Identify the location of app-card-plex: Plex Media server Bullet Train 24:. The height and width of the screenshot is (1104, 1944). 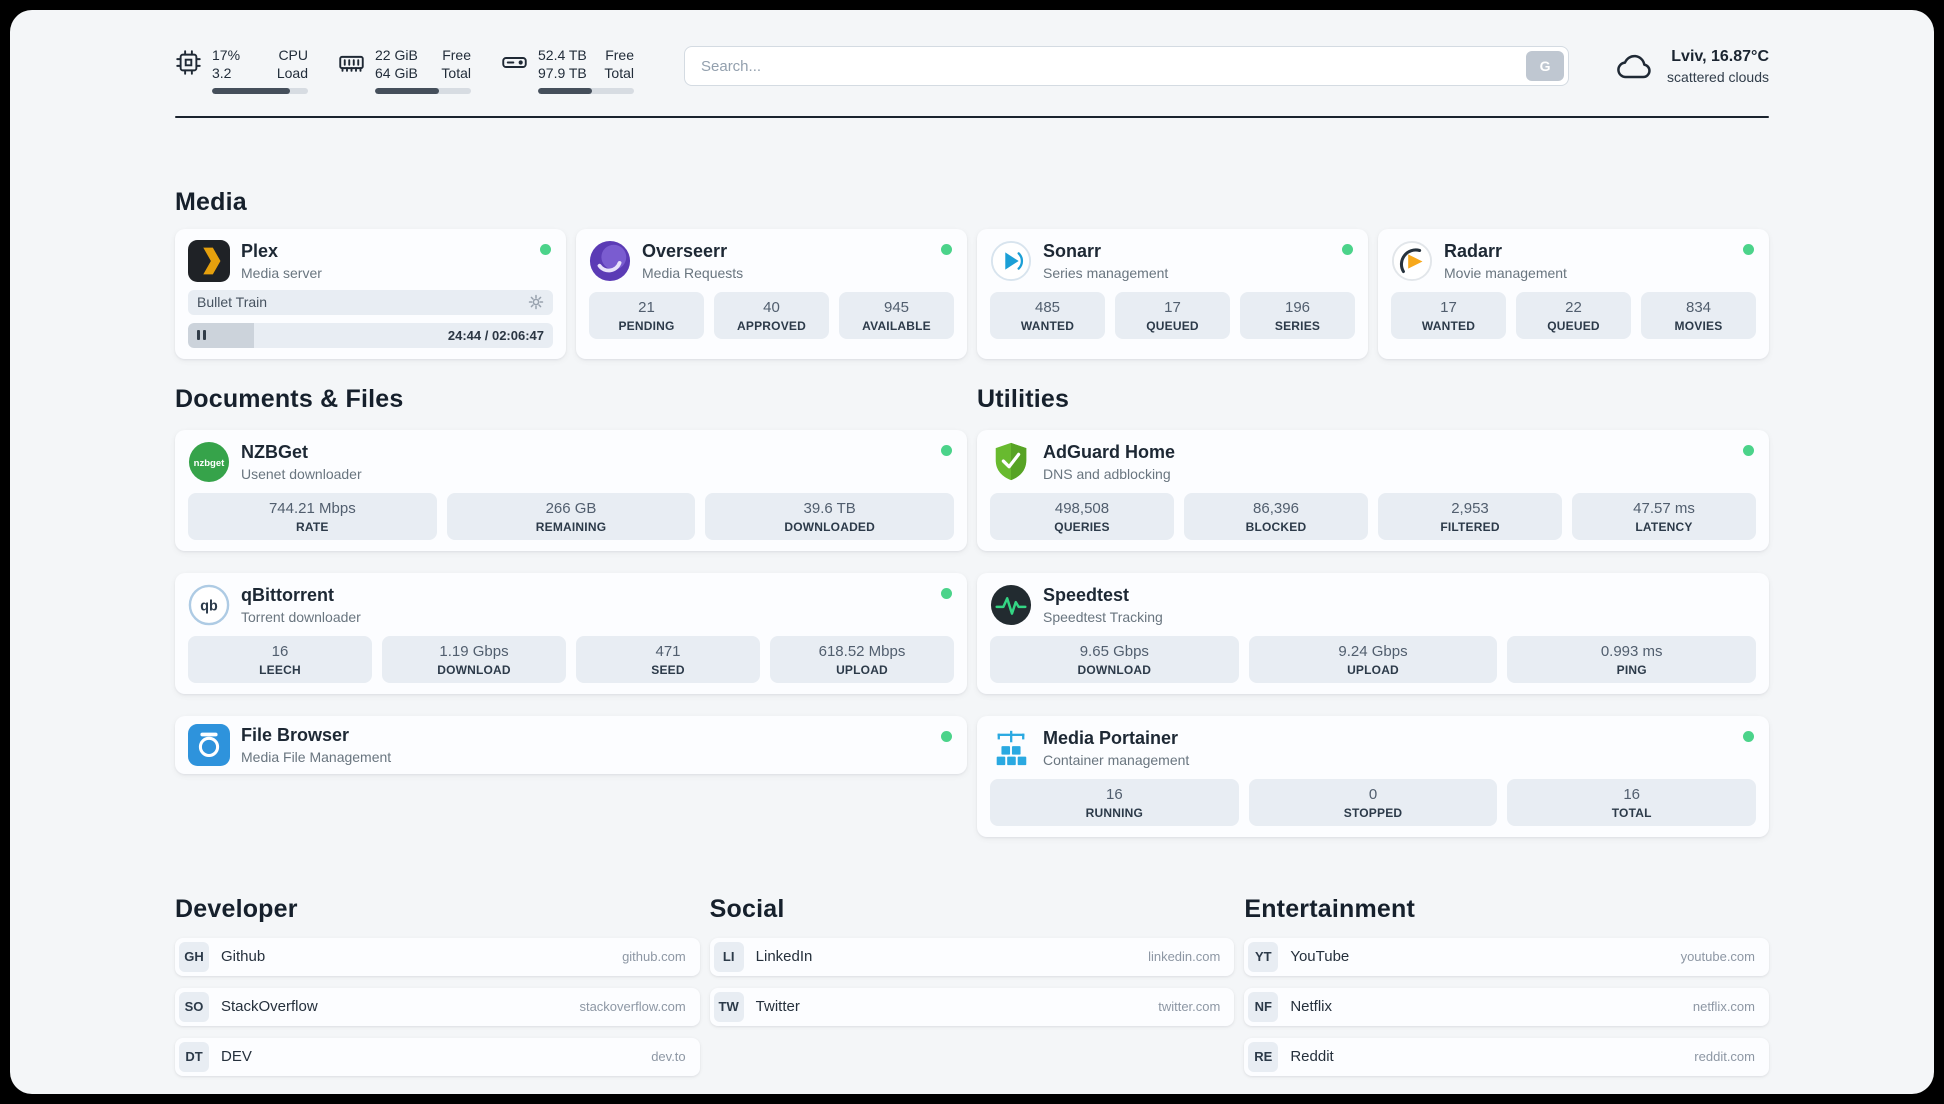
(370, 293).